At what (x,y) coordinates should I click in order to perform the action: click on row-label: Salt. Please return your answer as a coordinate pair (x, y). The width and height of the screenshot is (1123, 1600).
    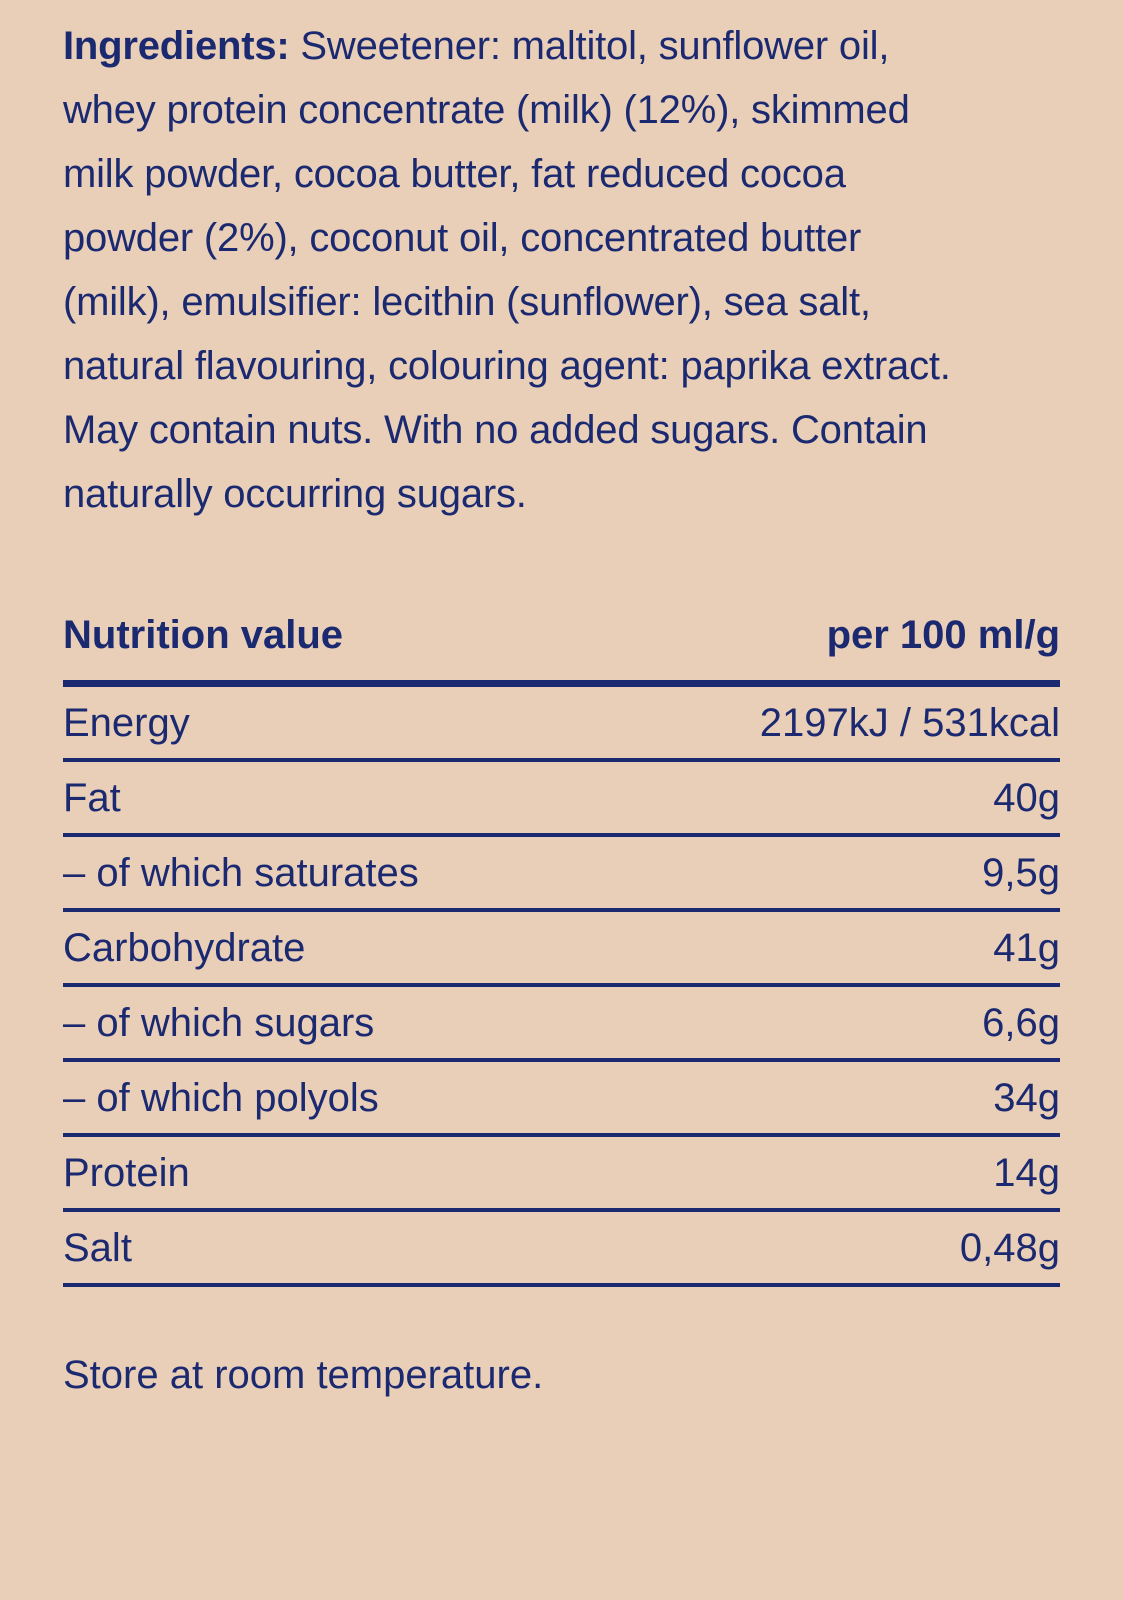
    Looking at the image, I should click on (97, 1248).